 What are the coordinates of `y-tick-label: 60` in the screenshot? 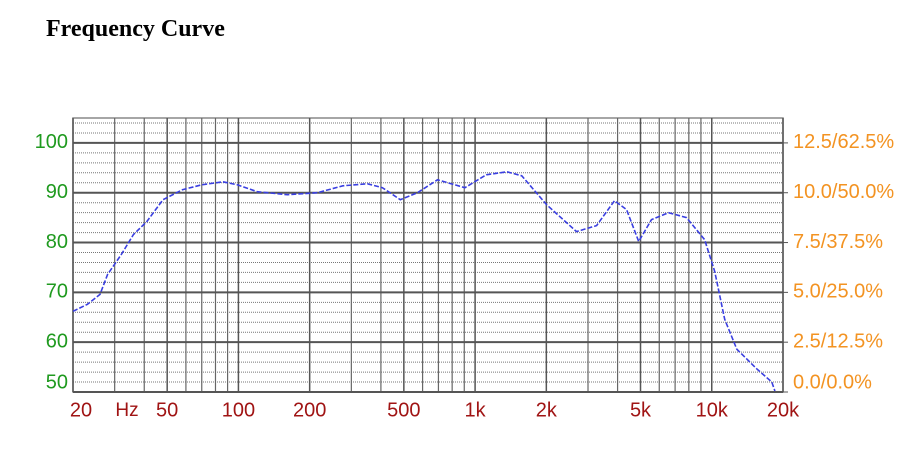 It's located at (57, 341).